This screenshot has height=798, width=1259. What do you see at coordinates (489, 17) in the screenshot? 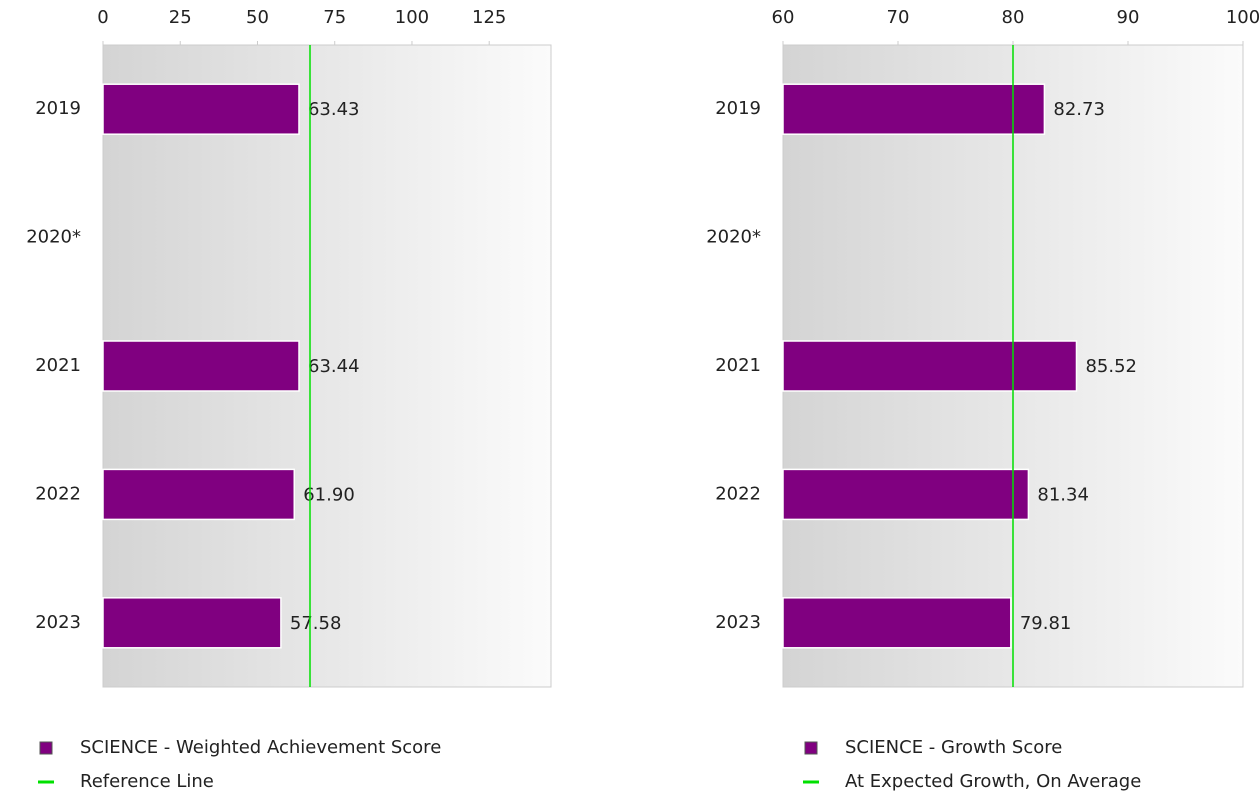
I see `x-tick-label: 125` at bounding box center [489, 17].